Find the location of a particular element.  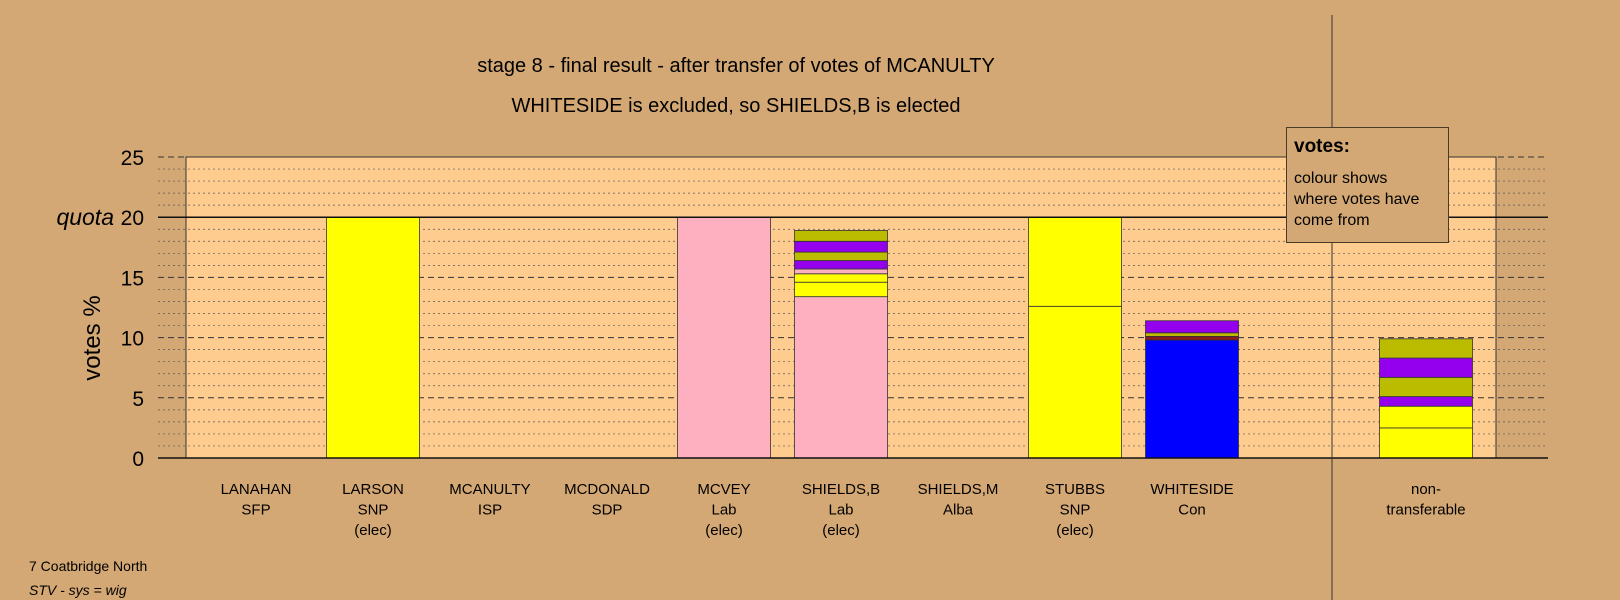

system-label: STV - sys = wig is located at coordinates (78, 590).